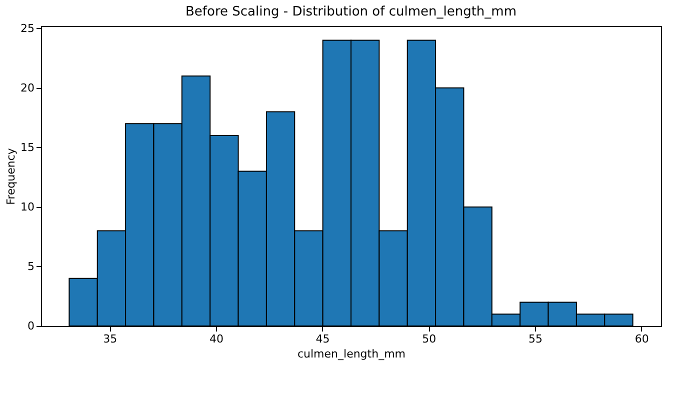 This screenshot has width=686, height=393. I want to click on y-tick-label: 20, so click(27, 87).